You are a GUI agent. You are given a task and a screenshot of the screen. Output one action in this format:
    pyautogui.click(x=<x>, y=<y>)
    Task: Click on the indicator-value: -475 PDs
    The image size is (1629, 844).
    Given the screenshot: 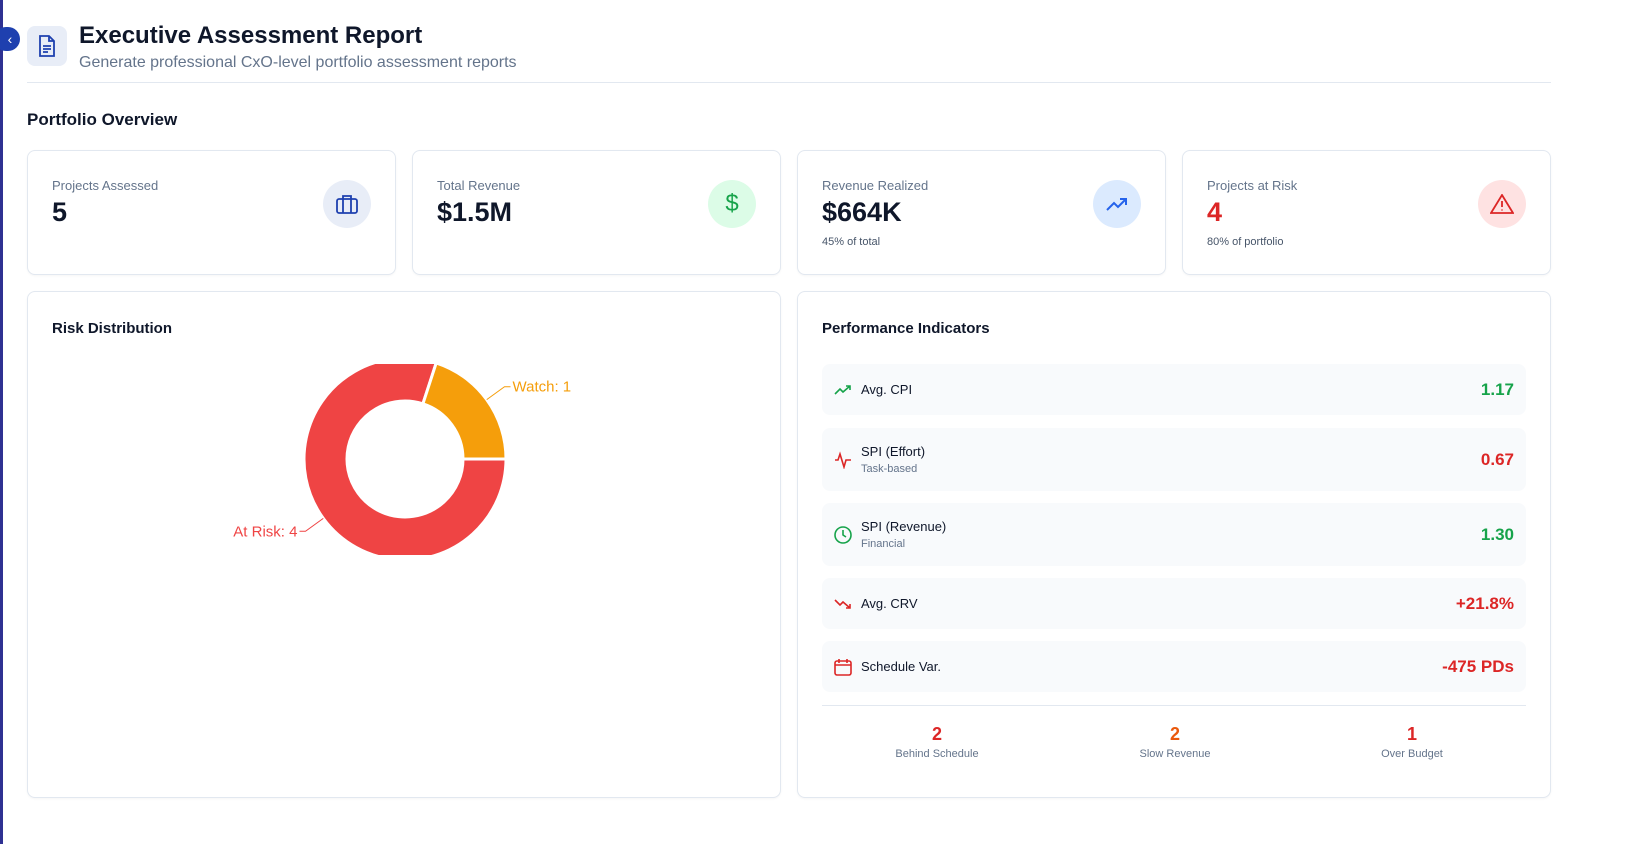 What is the action you would take?
    pyautogui.click(x=1478, y=666)
    